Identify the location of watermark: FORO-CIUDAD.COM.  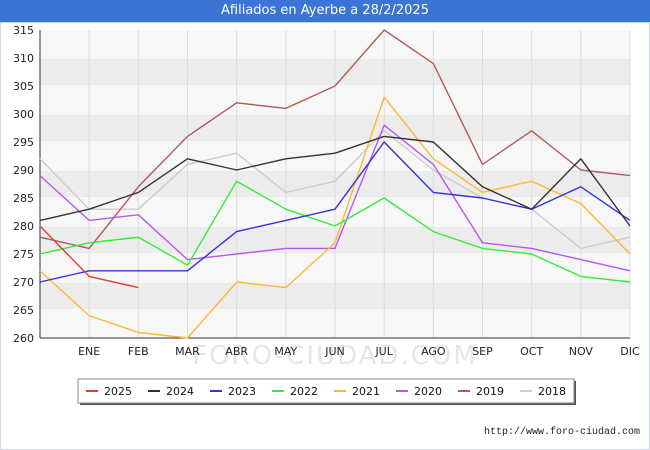
(335, 356).